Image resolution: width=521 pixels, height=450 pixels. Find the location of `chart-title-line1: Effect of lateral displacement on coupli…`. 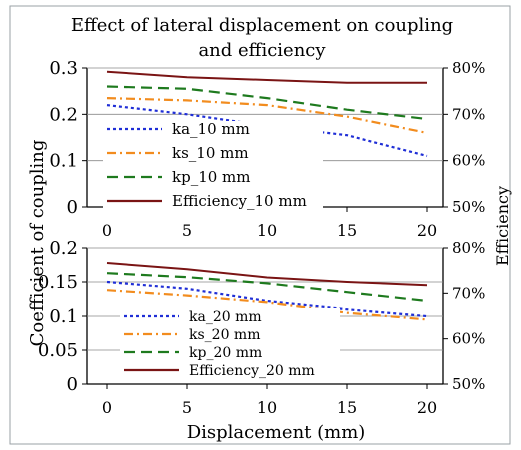

chart-title-line1: Effect of lateral displacement on coupli… is located at coordinates (262, 25).